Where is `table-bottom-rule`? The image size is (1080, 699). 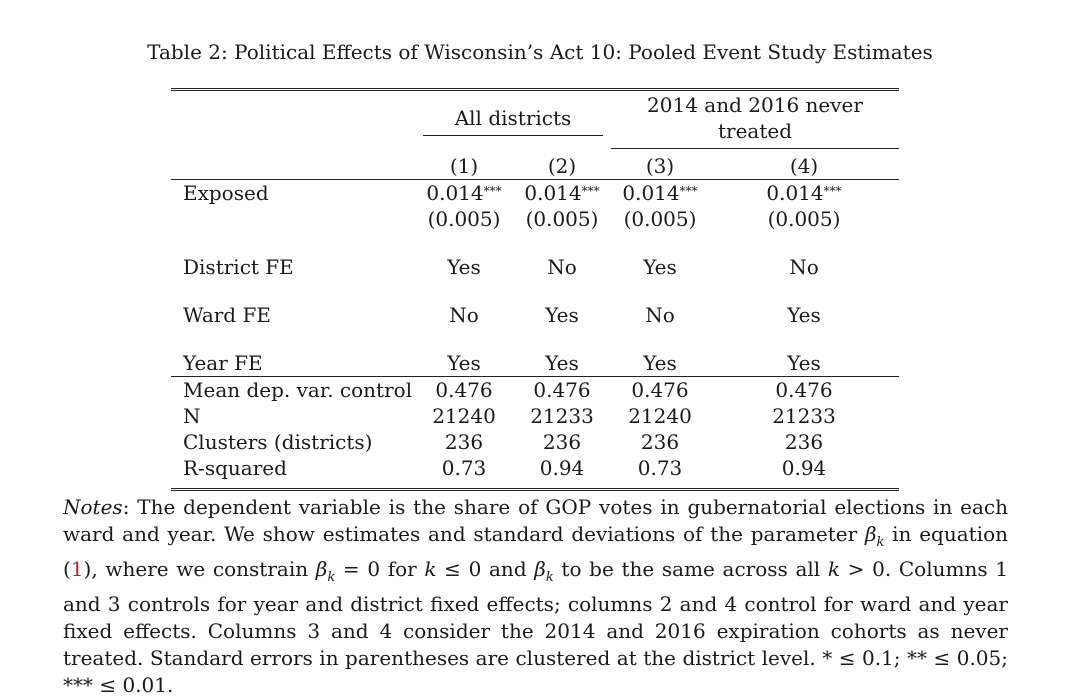
table-bottom-rule is located at coordinates (535, 489).